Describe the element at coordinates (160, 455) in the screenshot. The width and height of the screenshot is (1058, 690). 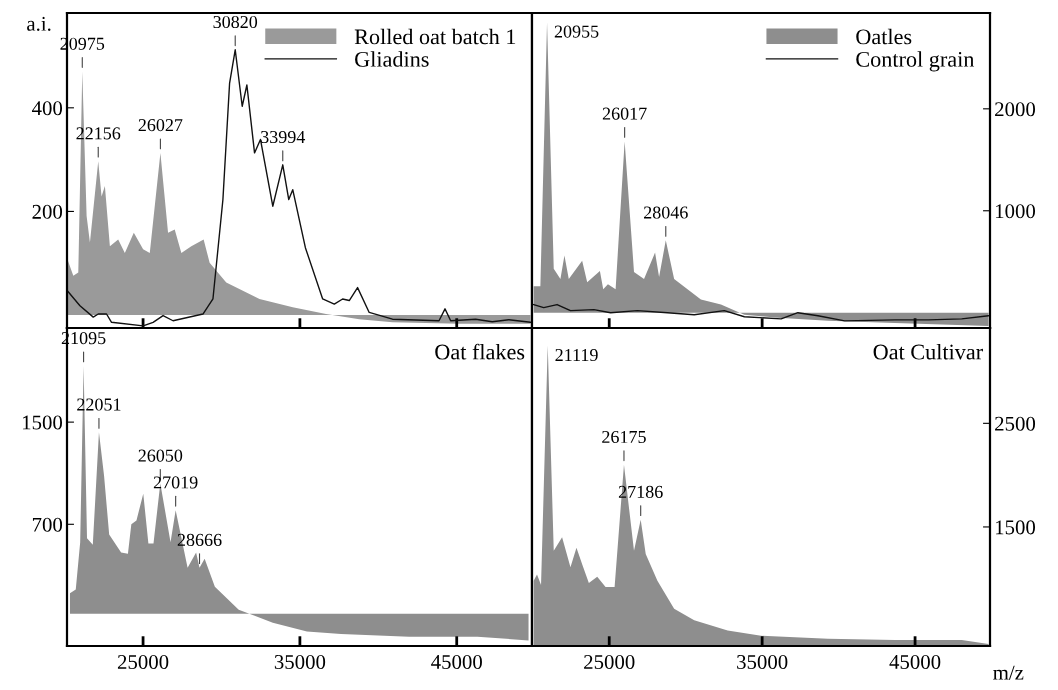
I see `annotation: 26050` at that location.